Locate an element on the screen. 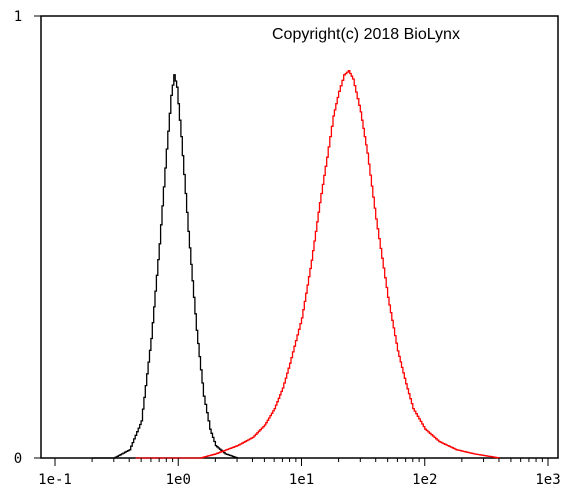 Image resolution: width=576 pixels, height=498 pixels. y-tick-label: 0 is located at coordinates (18, 459).